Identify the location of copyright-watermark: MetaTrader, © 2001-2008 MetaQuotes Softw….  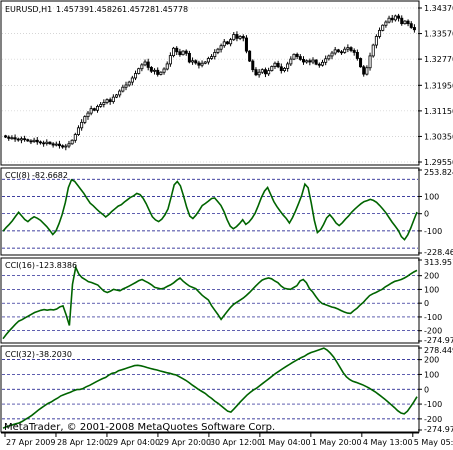
(139, 427).